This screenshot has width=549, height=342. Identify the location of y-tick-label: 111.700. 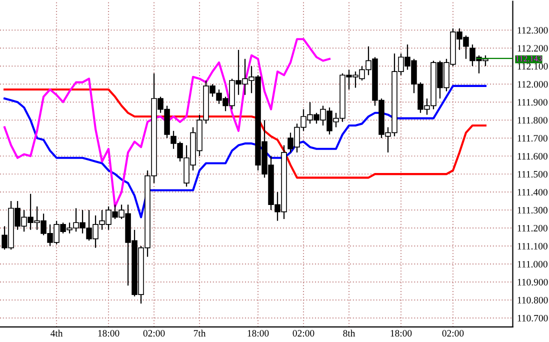
(533, 138).